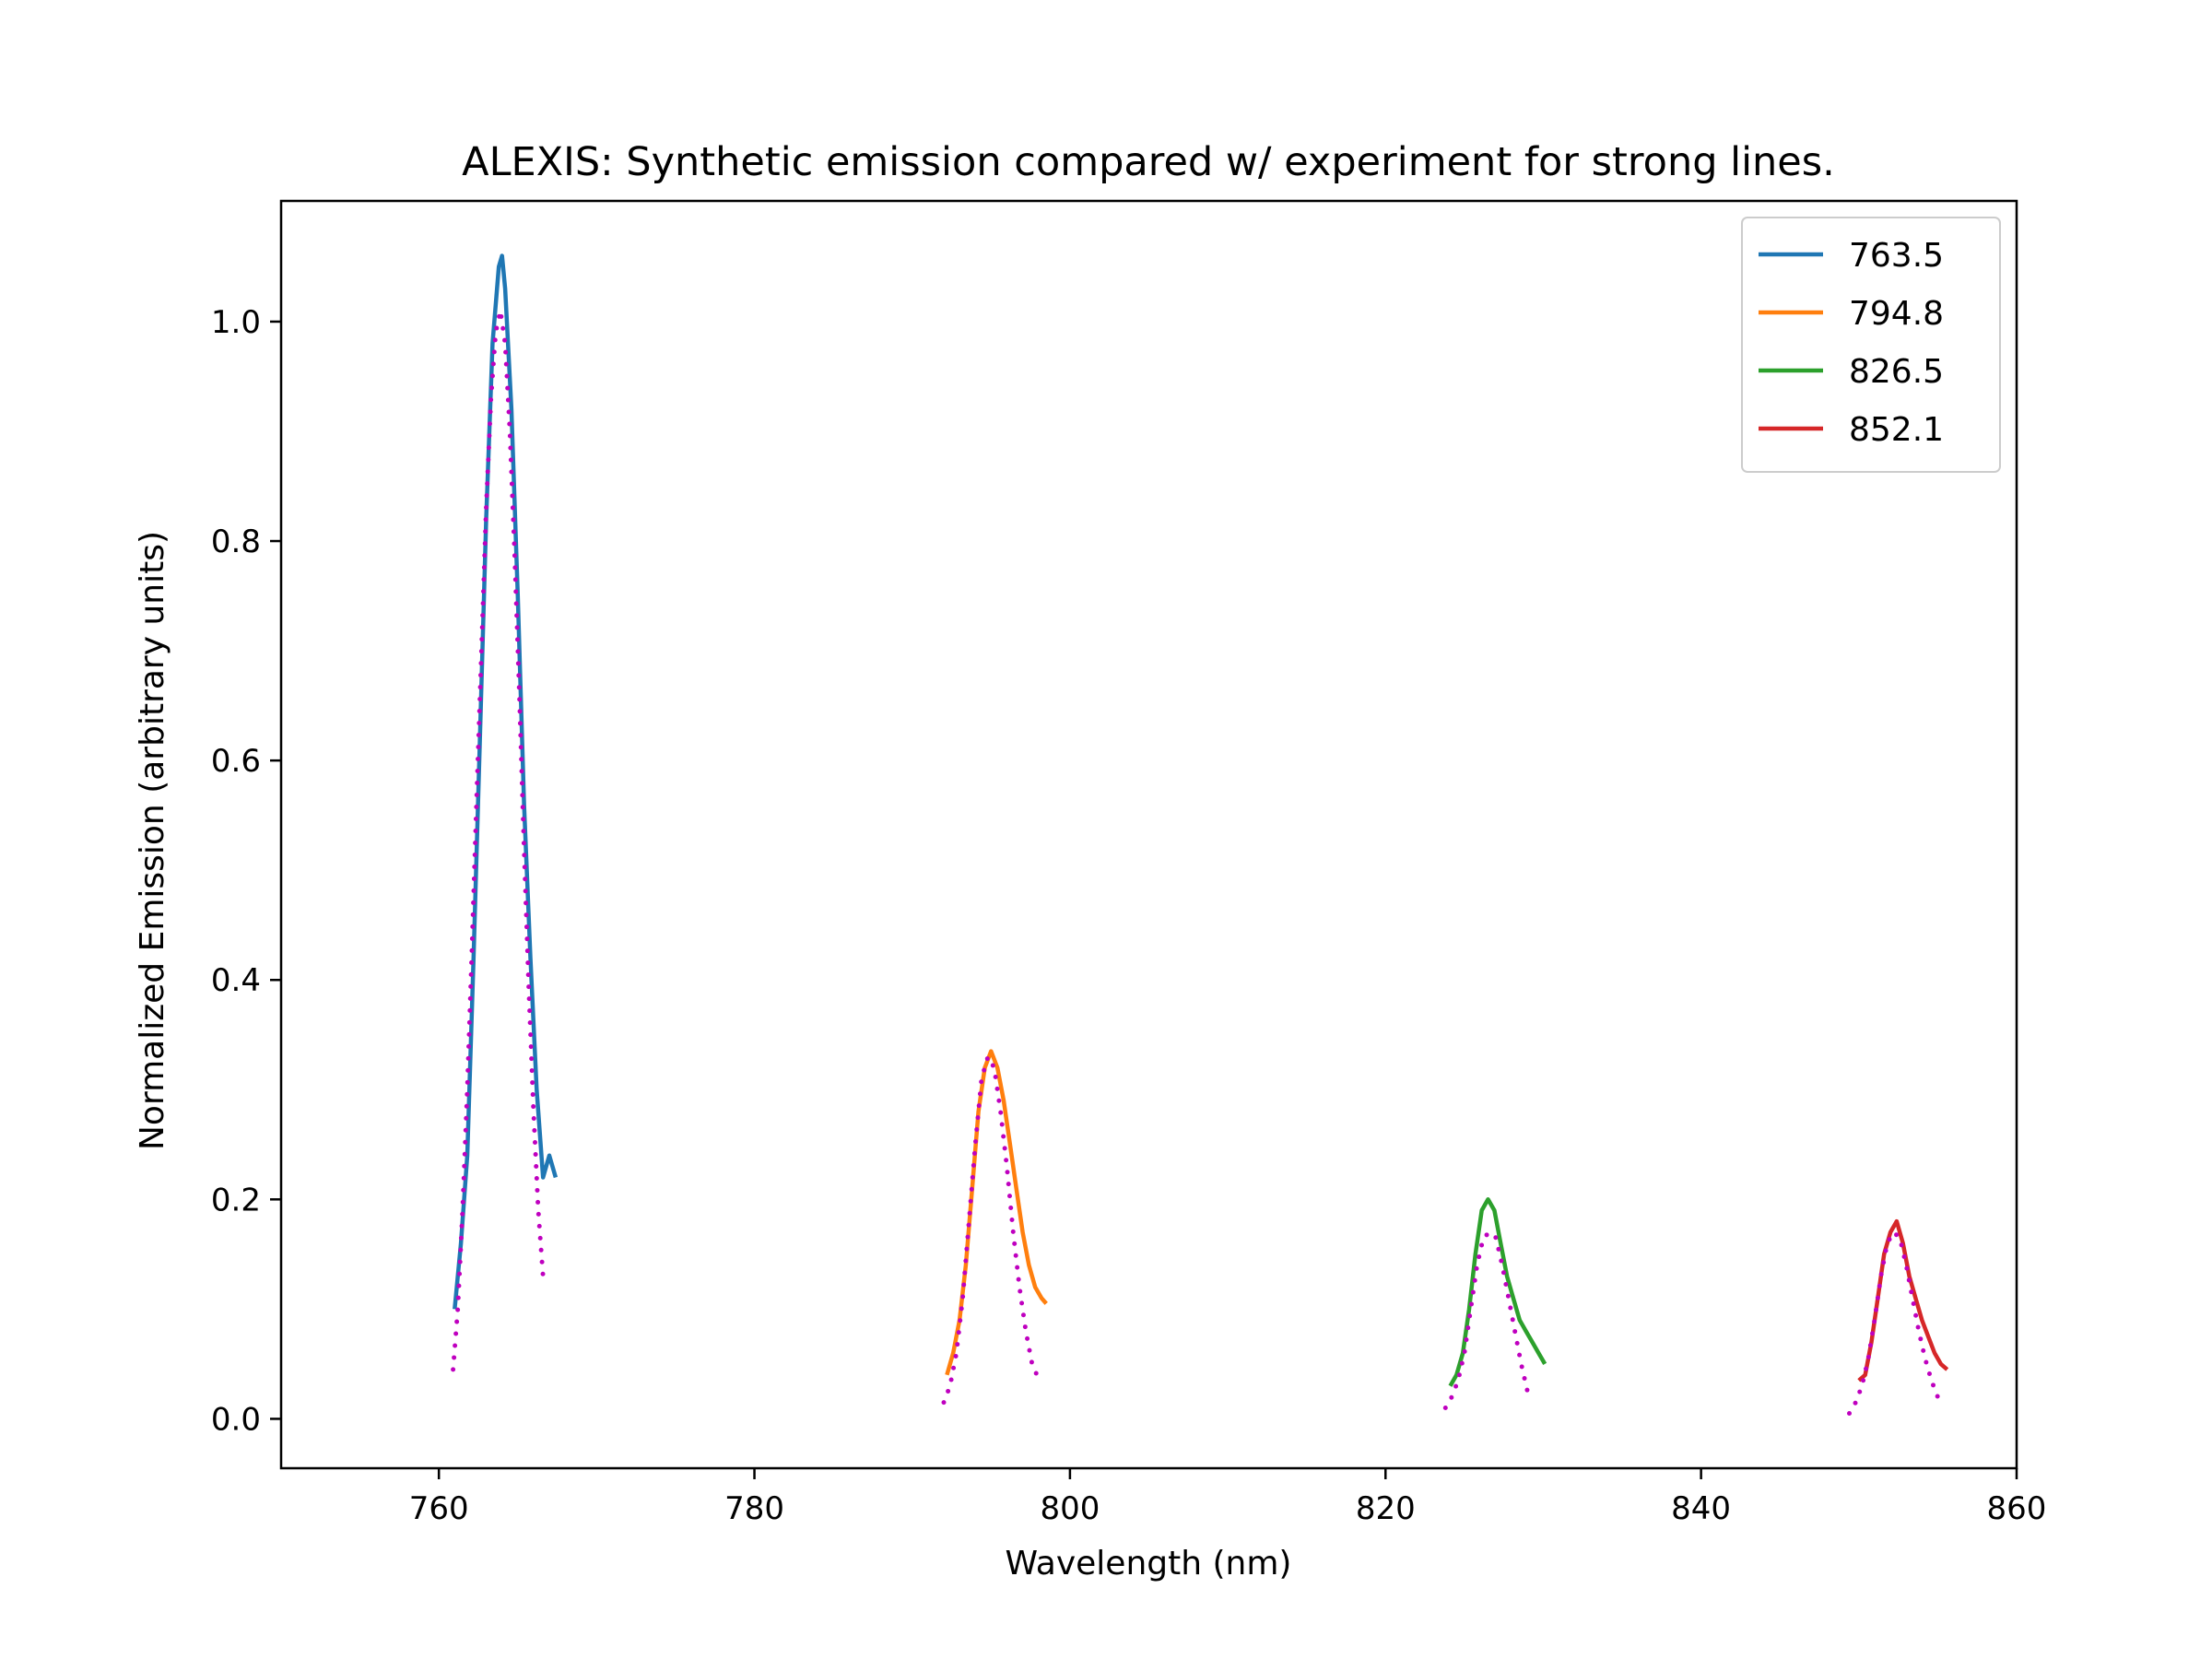 This screenshot has width=2212, height=1659. I want to click on x-tick-label: 760, so click(439, 1508).